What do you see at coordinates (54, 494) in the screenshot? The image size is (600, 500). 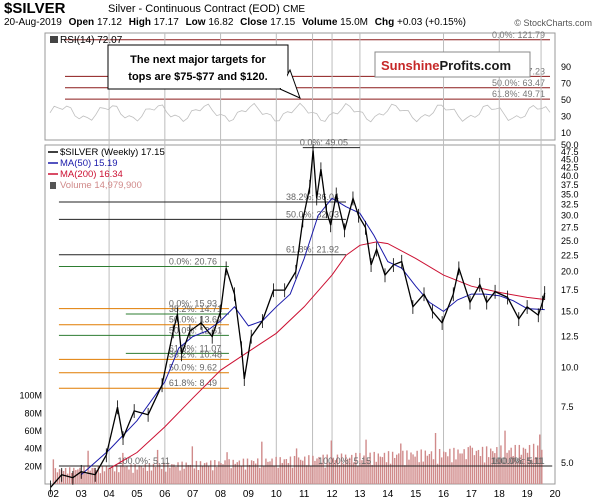 I see `x-tick-label: 02` at bounding box center [54, 494].